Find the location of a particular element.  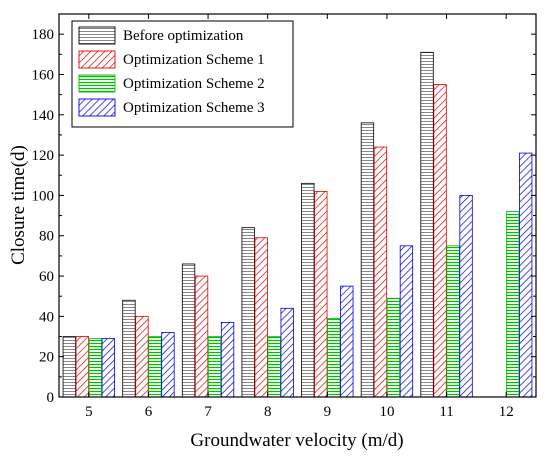

y-tick-label: 40 is located at coordinates (46, 317).